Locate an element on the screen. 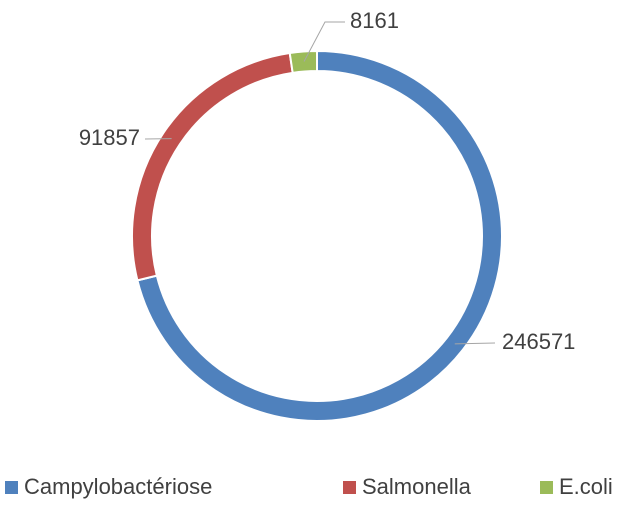 Image resolution: width=635 pixels, height=523 pixels. legend-label: Campylobactériose is located at coordinates (118, 486).